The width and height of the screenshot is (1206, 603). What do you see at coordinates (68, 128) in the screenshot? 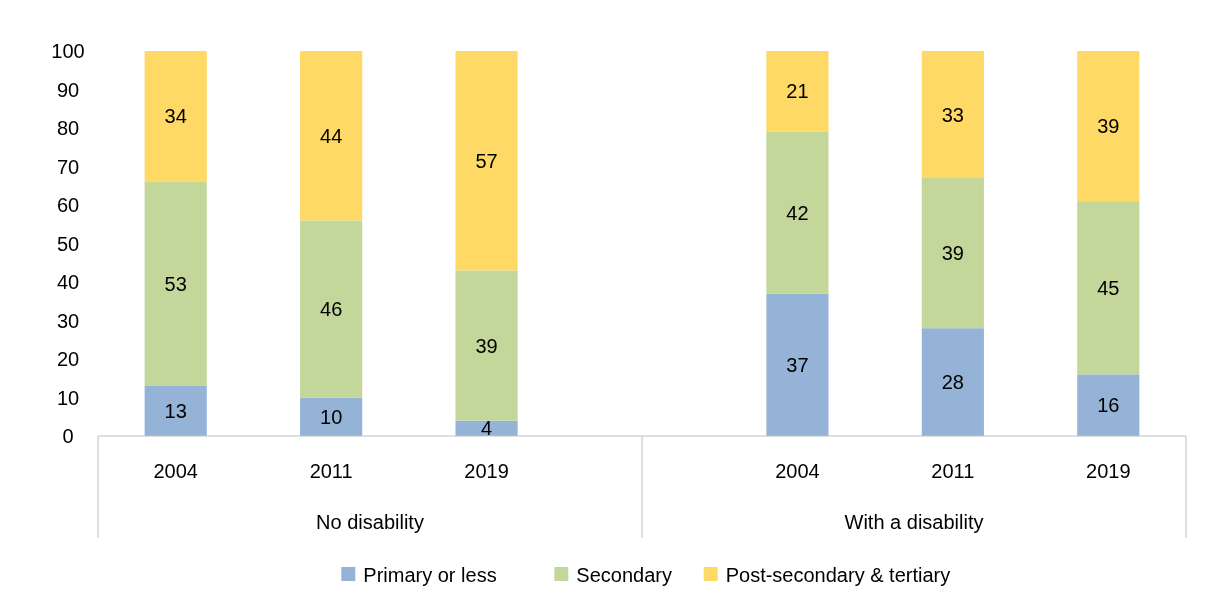
I see `y-tick-label: 80` at bounding box center [68, 128].